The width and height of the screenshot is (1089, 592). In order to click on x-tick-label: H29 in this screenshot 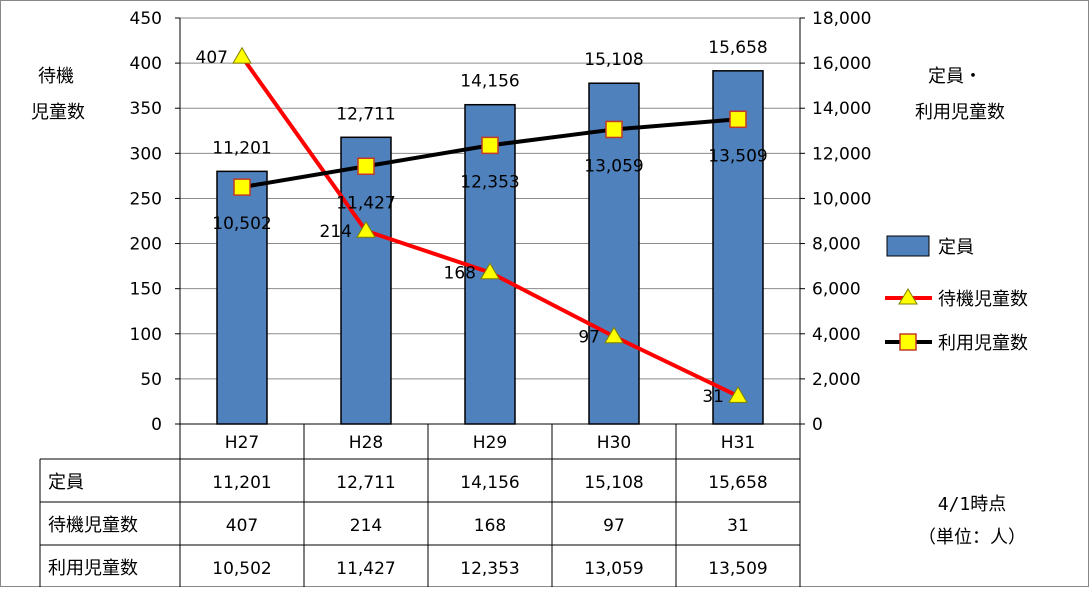, I will do `click(490, 443)`.